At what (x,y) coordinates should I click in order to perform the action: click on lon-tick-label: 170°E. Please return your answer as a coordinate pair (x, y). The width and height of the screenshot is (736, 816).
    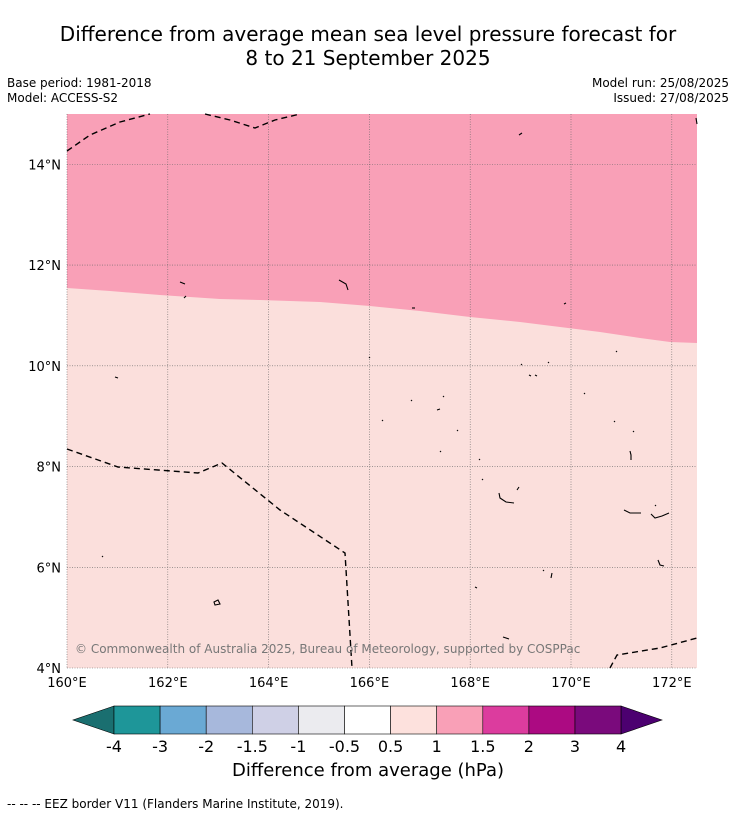
    Looking at the image, I should click on (571, 683).